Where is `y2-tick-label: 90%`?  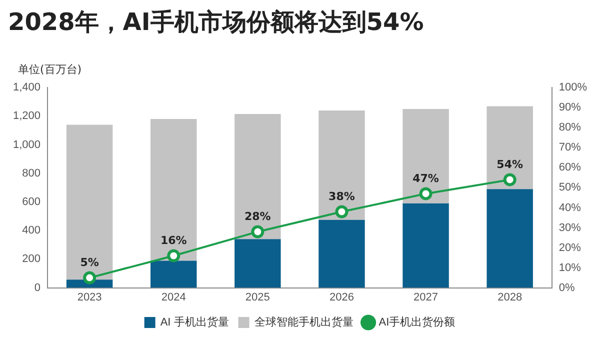 y2-tick-label: 90% is located at coordinates (570, 108).